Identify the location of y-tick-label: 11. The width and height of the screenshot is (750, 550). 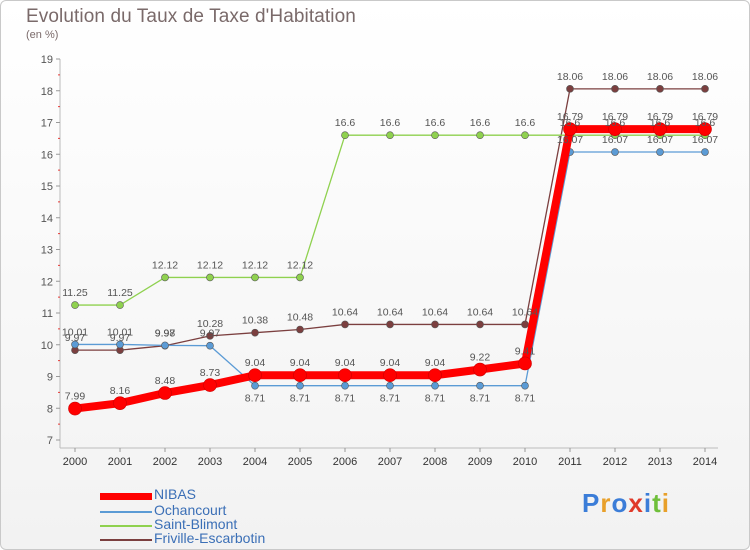
(47, 314).